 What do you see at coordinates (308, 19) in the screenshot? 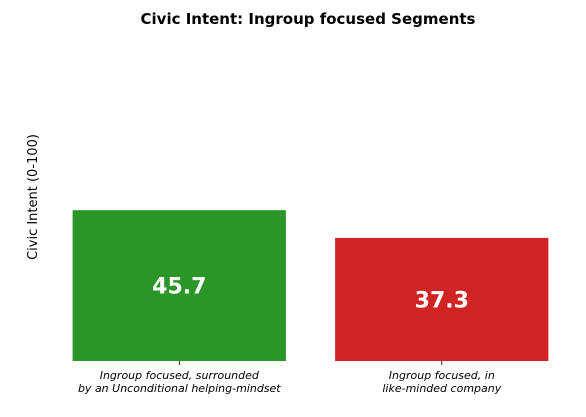
I see `chart-title: Civic Intent: Ingroup focused Segments` at bounding box center [308, 19].